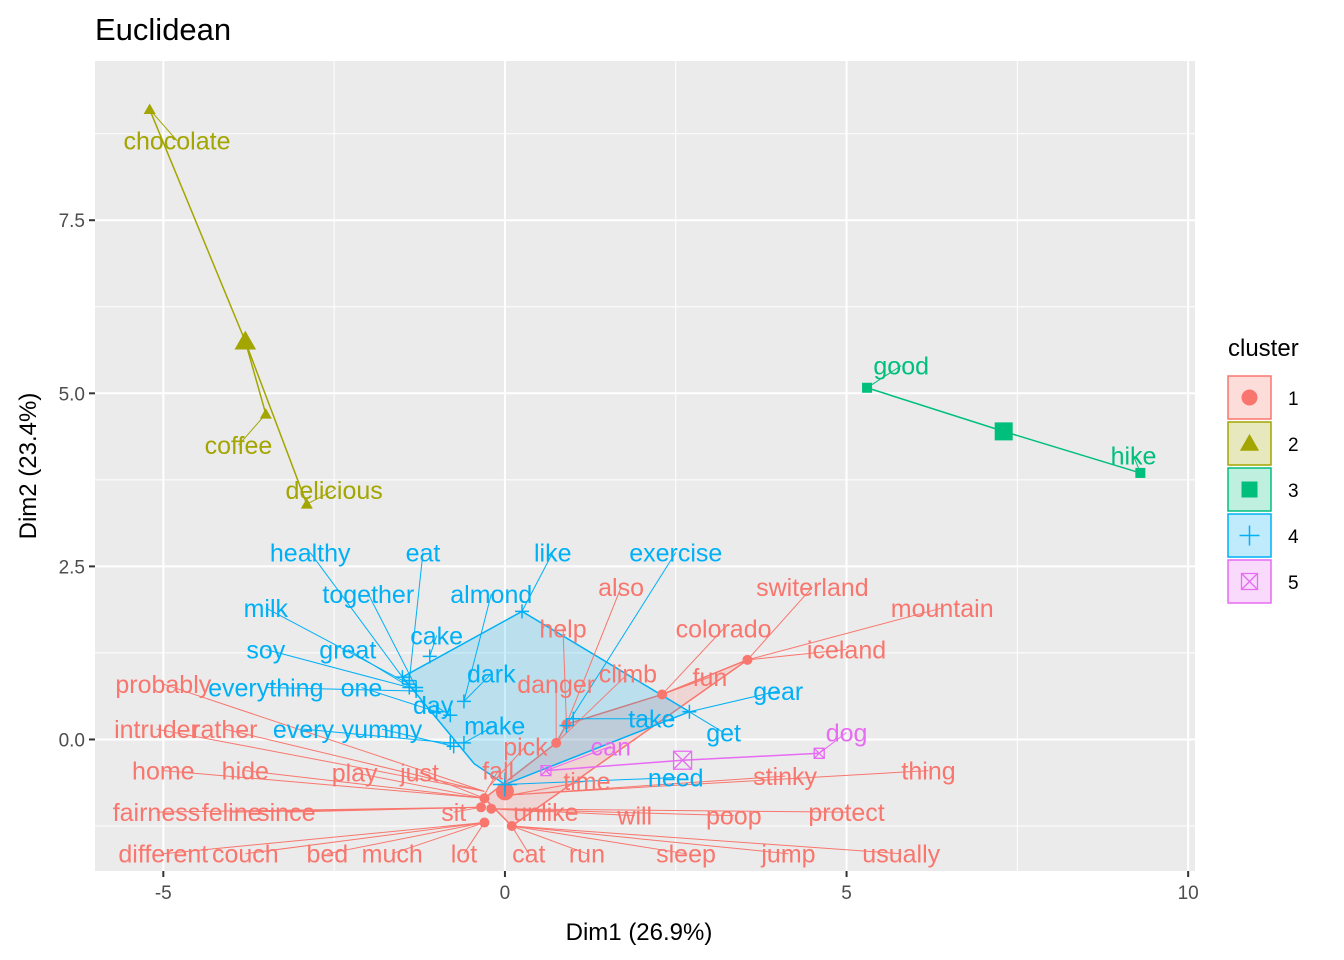  Describe the element at coordinates (724, 630) in the screenshot. I see `point-label: colorado` at that location.